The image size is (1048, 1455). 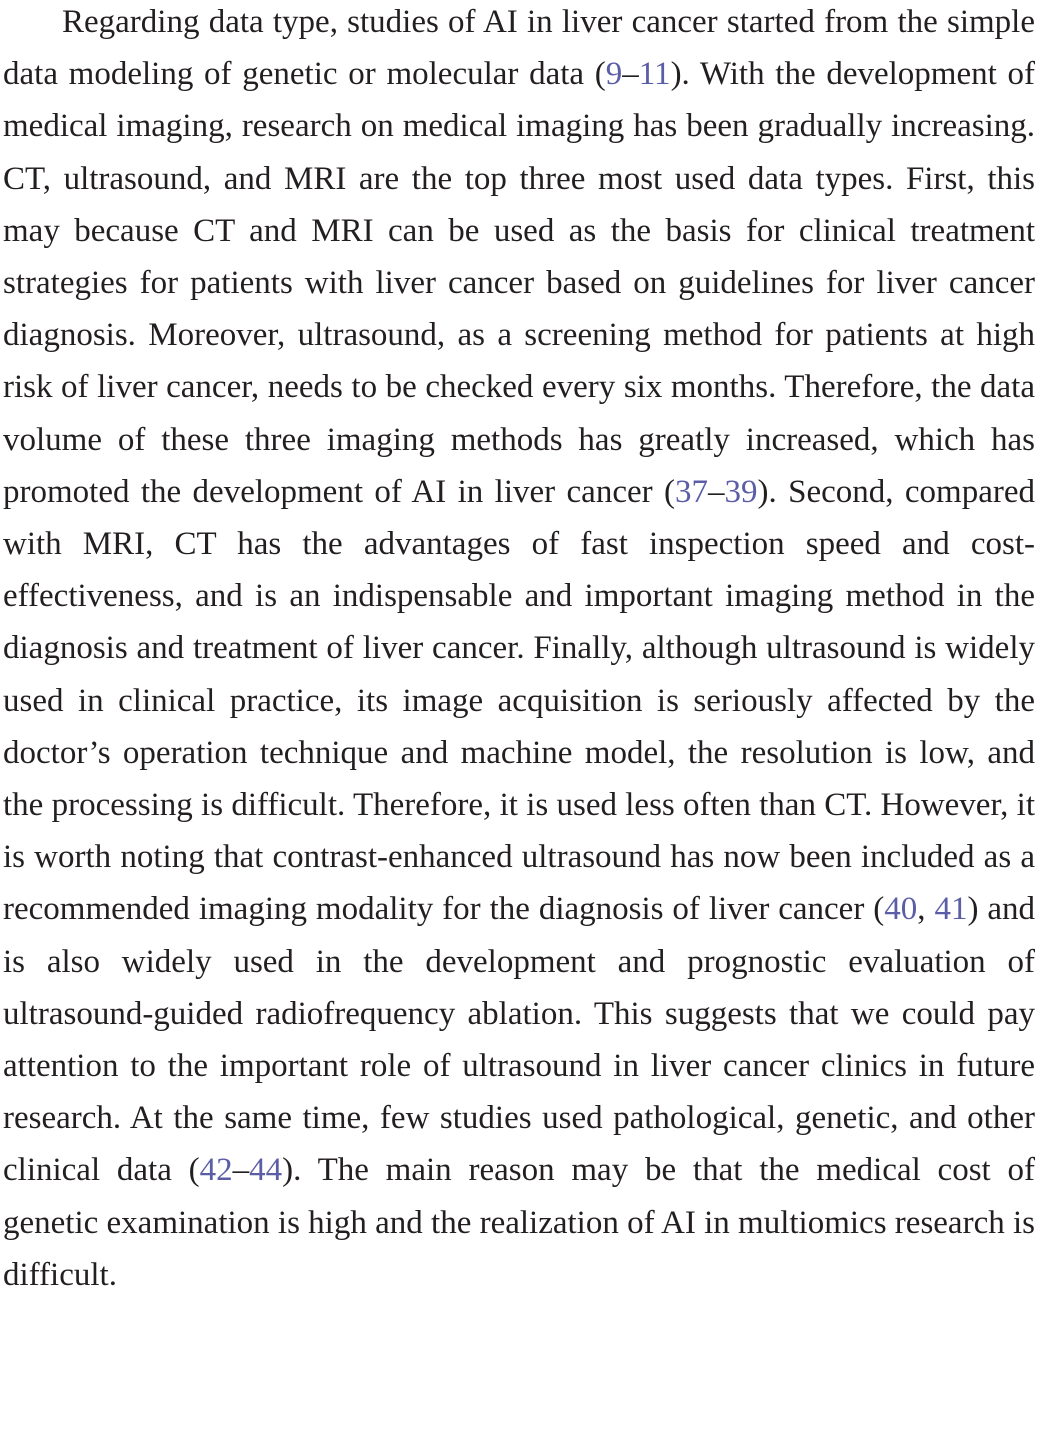 I want to click on citation-link-11: 11, so click(x=654, y=74).